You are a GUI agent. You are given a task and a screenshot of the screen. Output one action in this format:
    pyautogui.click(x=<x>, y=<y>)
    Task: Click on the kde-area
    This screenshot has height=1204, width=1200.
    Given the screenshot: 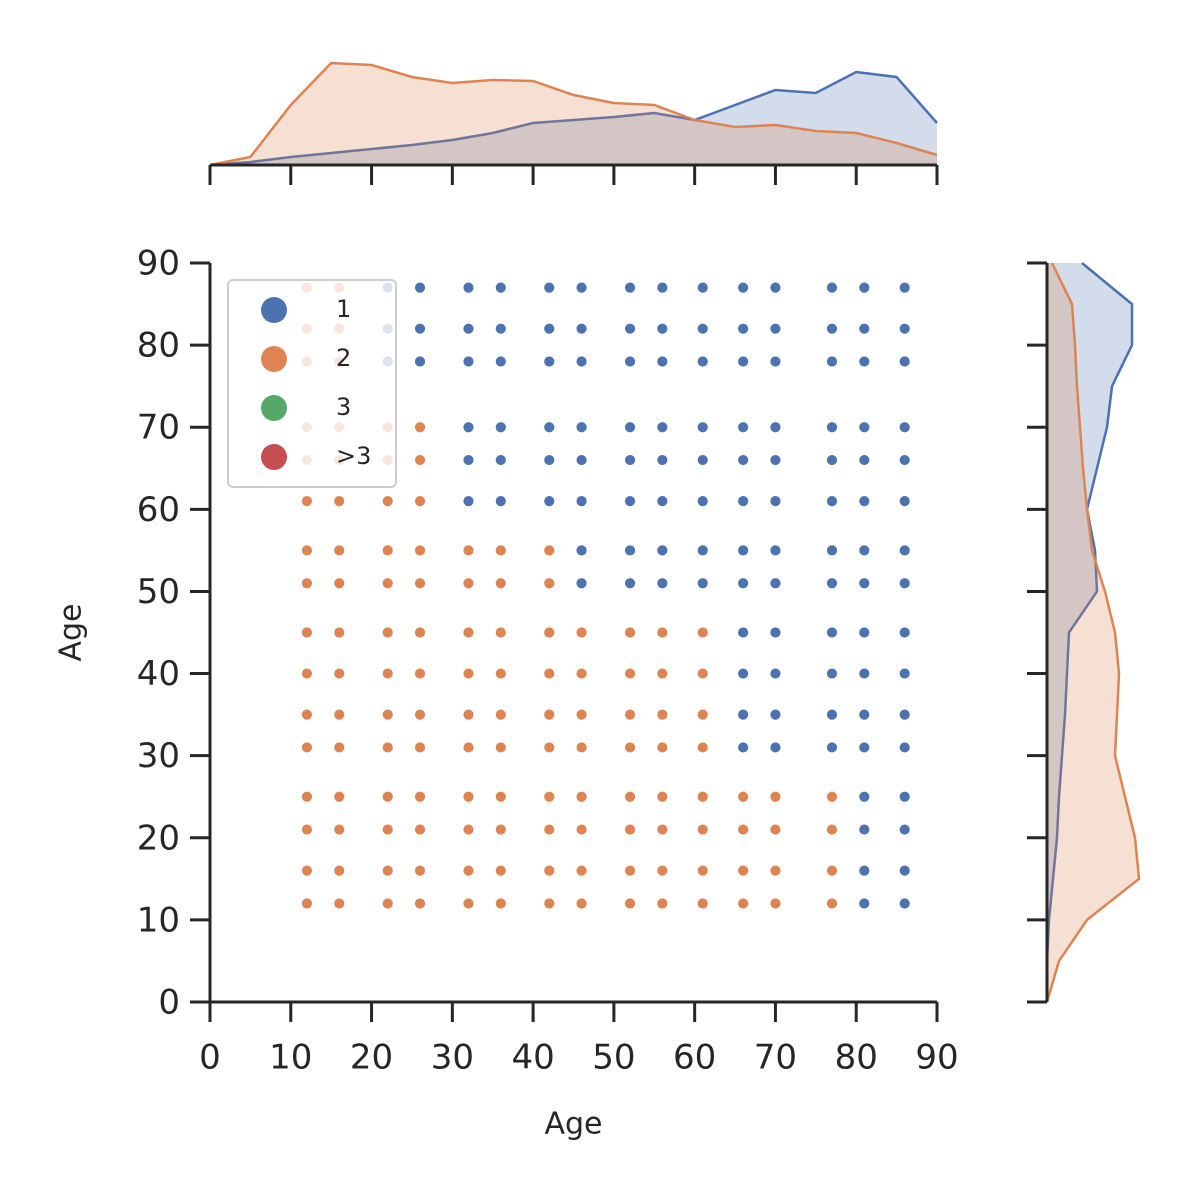 What is the action you would take?
    pyautogui.click(x=1089, y=632)
    